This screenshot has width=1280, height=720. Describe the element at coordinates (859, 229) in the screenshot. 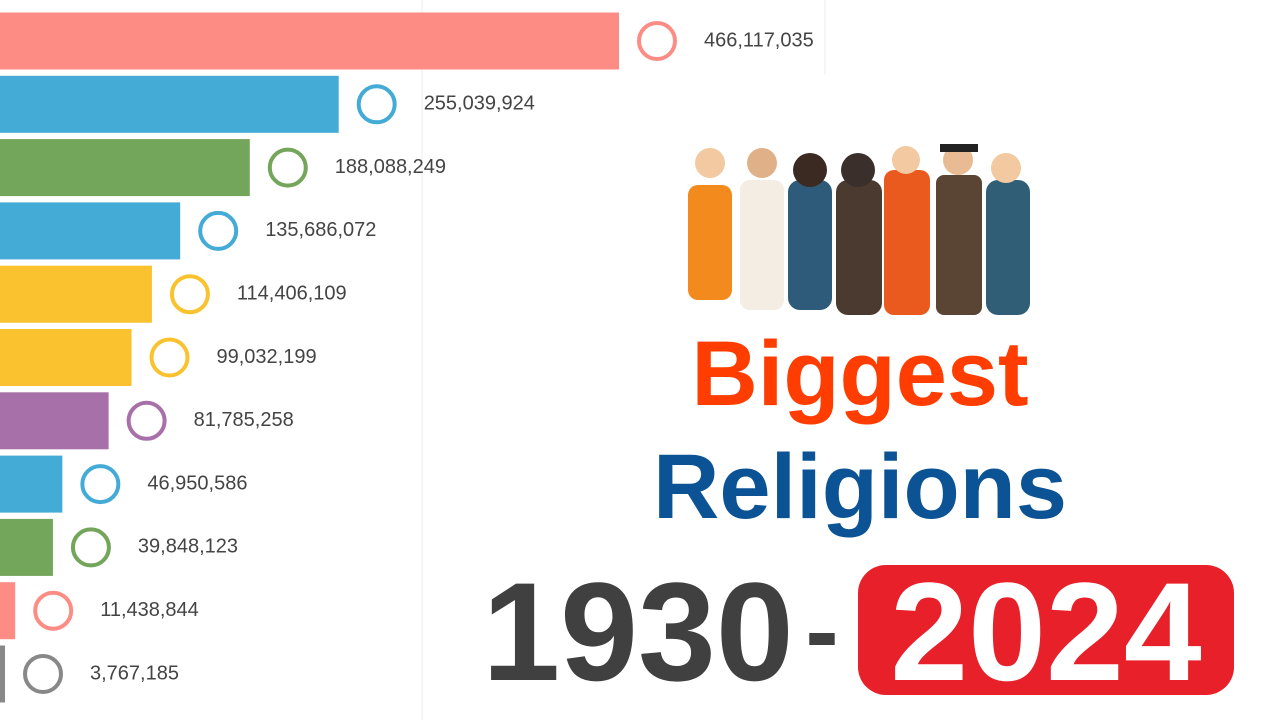

I see `people-illustration` at that location.